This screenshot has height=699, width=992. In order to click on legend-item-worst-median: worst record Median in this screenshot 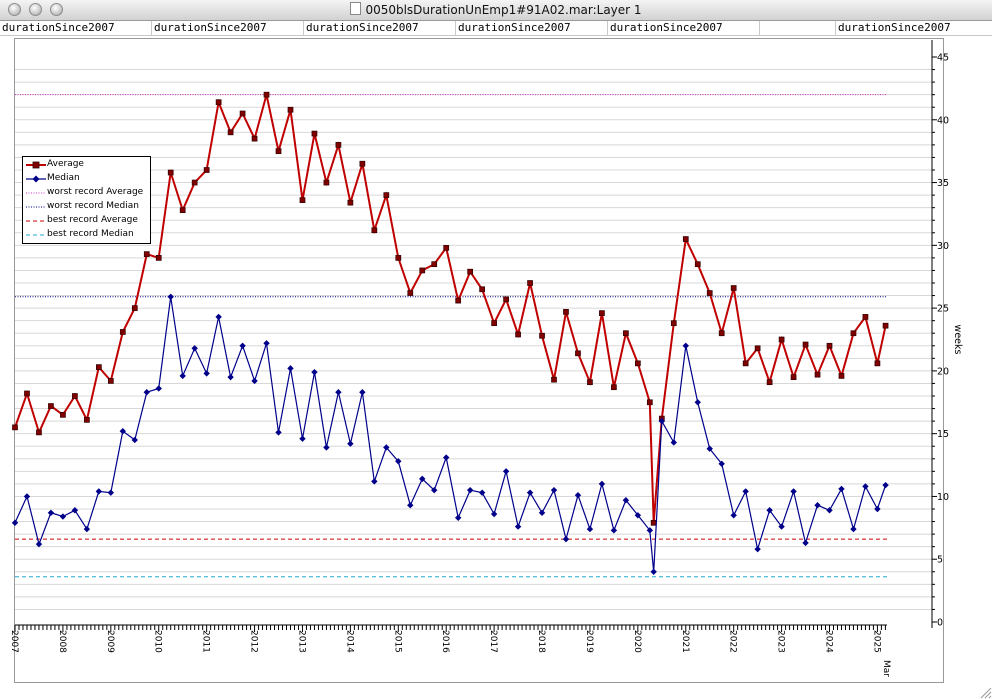, I will do `click(86, 206)`.